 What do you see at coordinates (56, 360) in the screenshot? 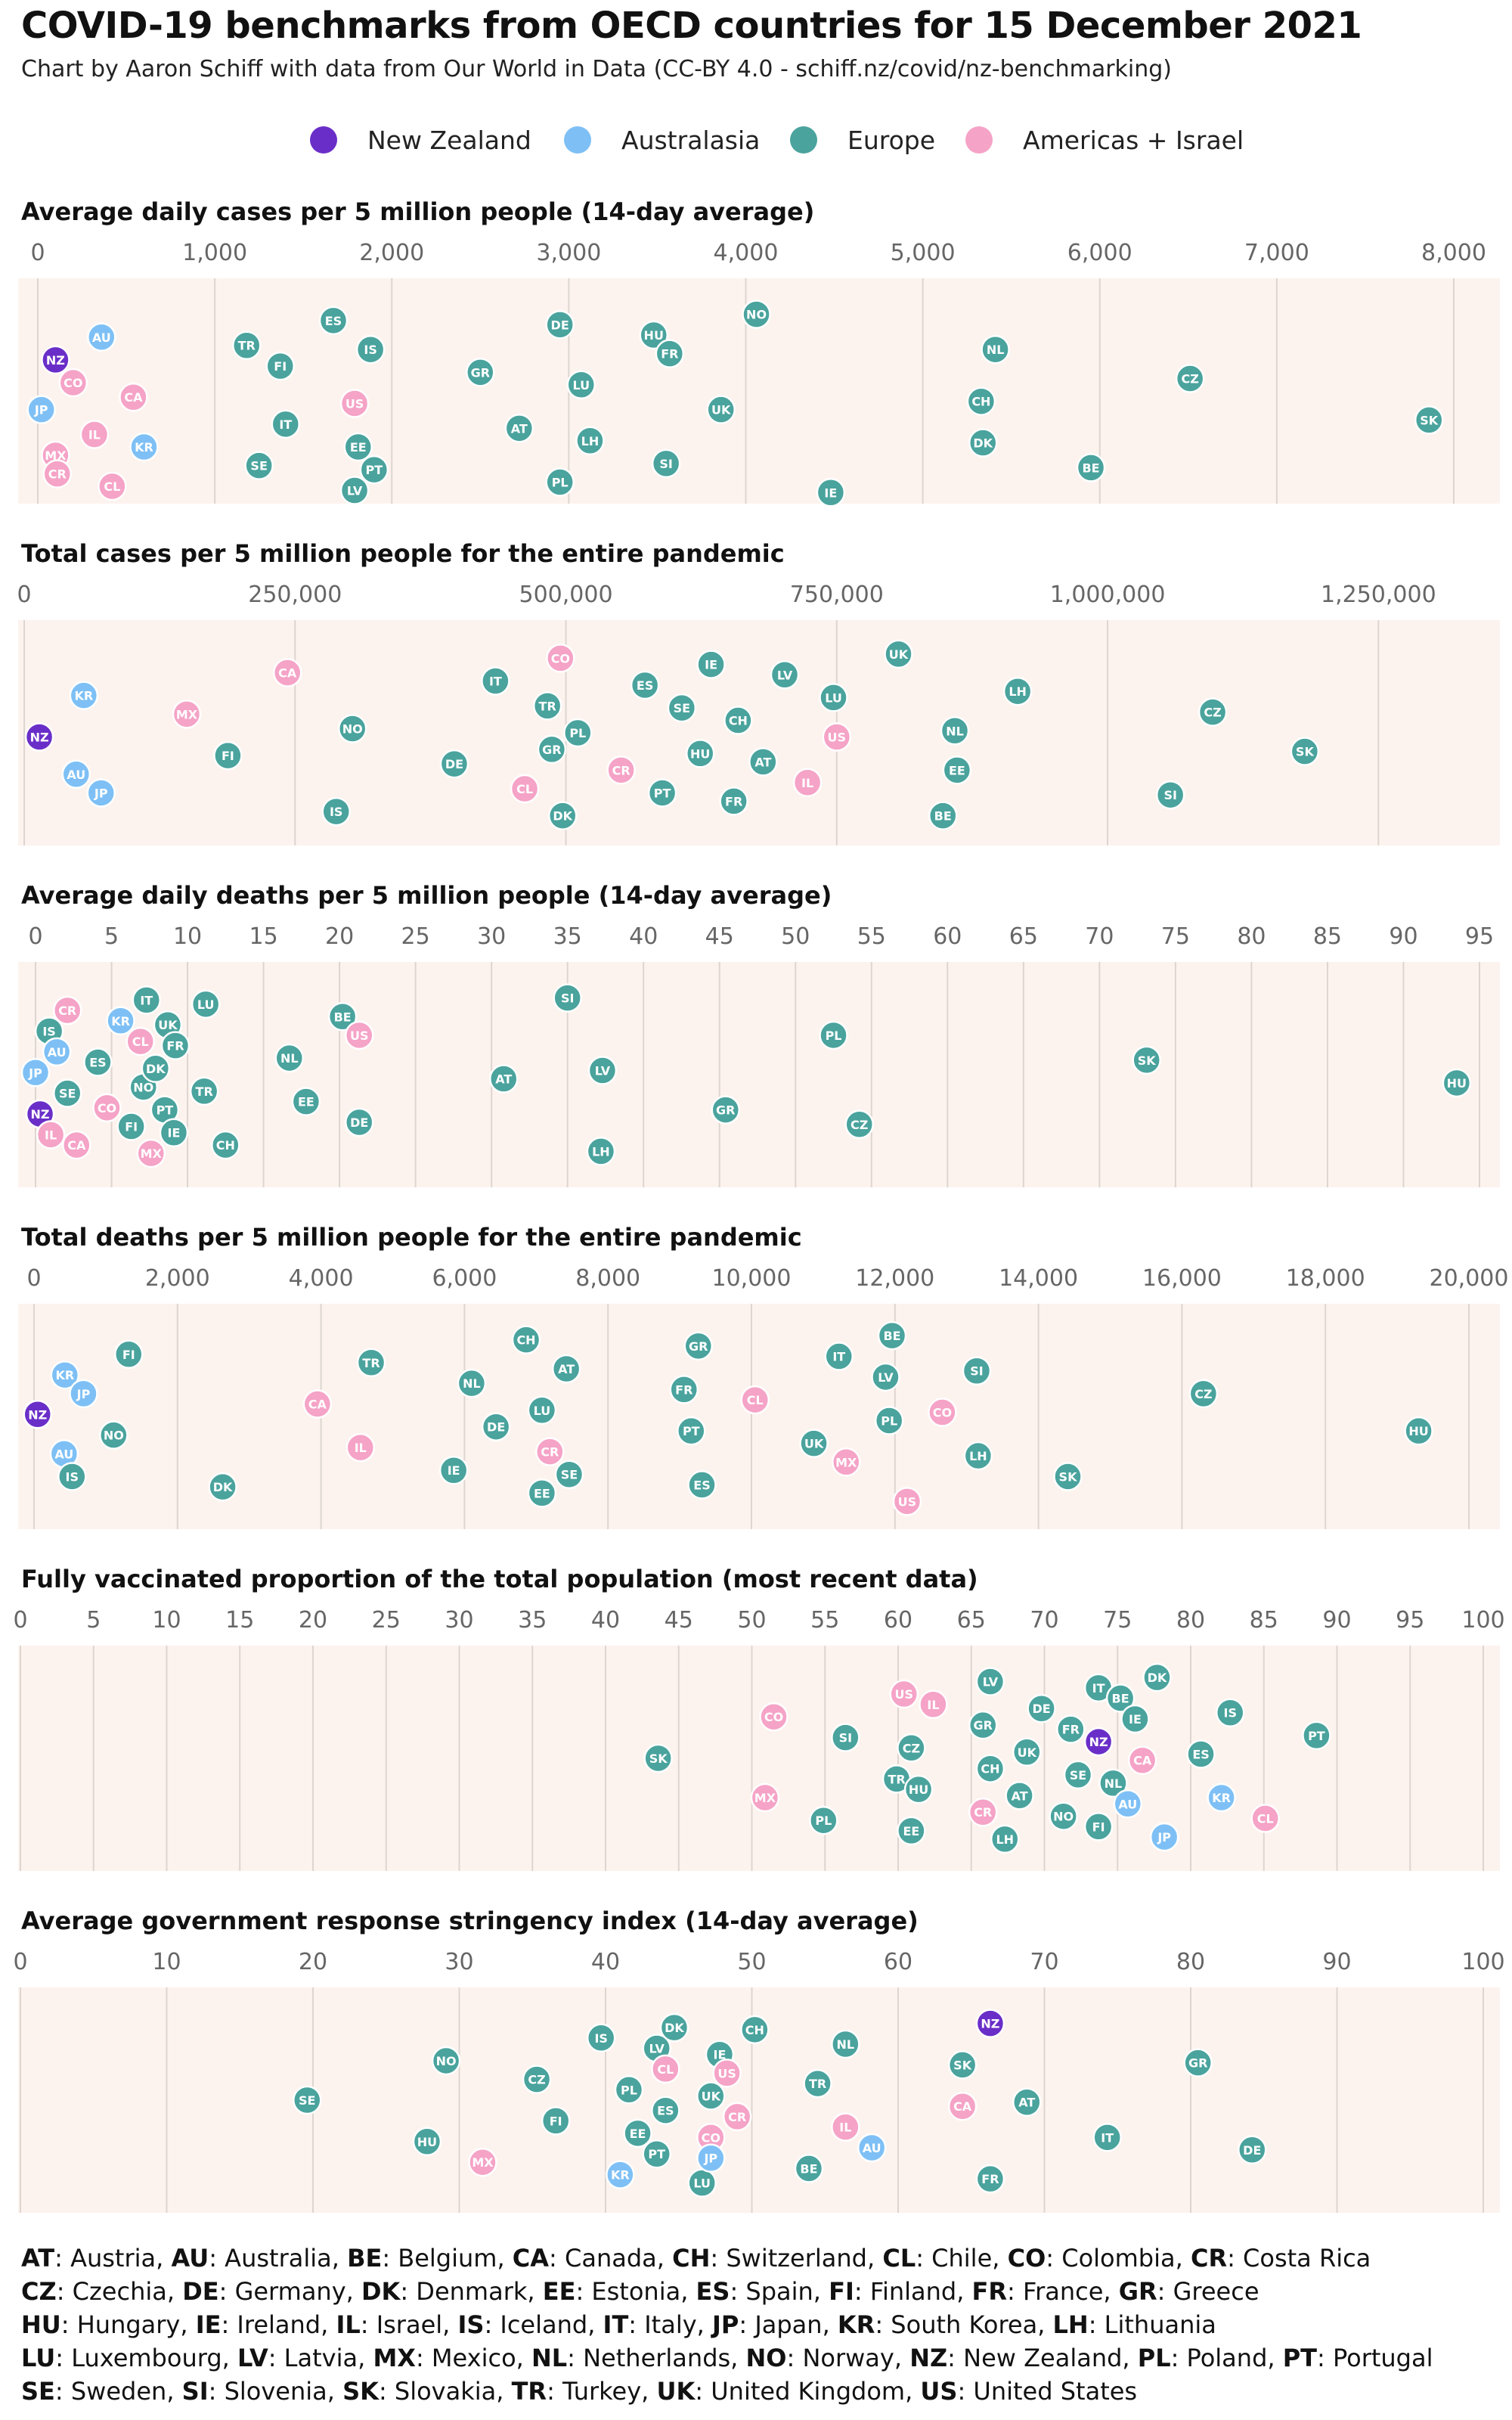
I see `point-nz: NZ` at bounding box center [56, 360].